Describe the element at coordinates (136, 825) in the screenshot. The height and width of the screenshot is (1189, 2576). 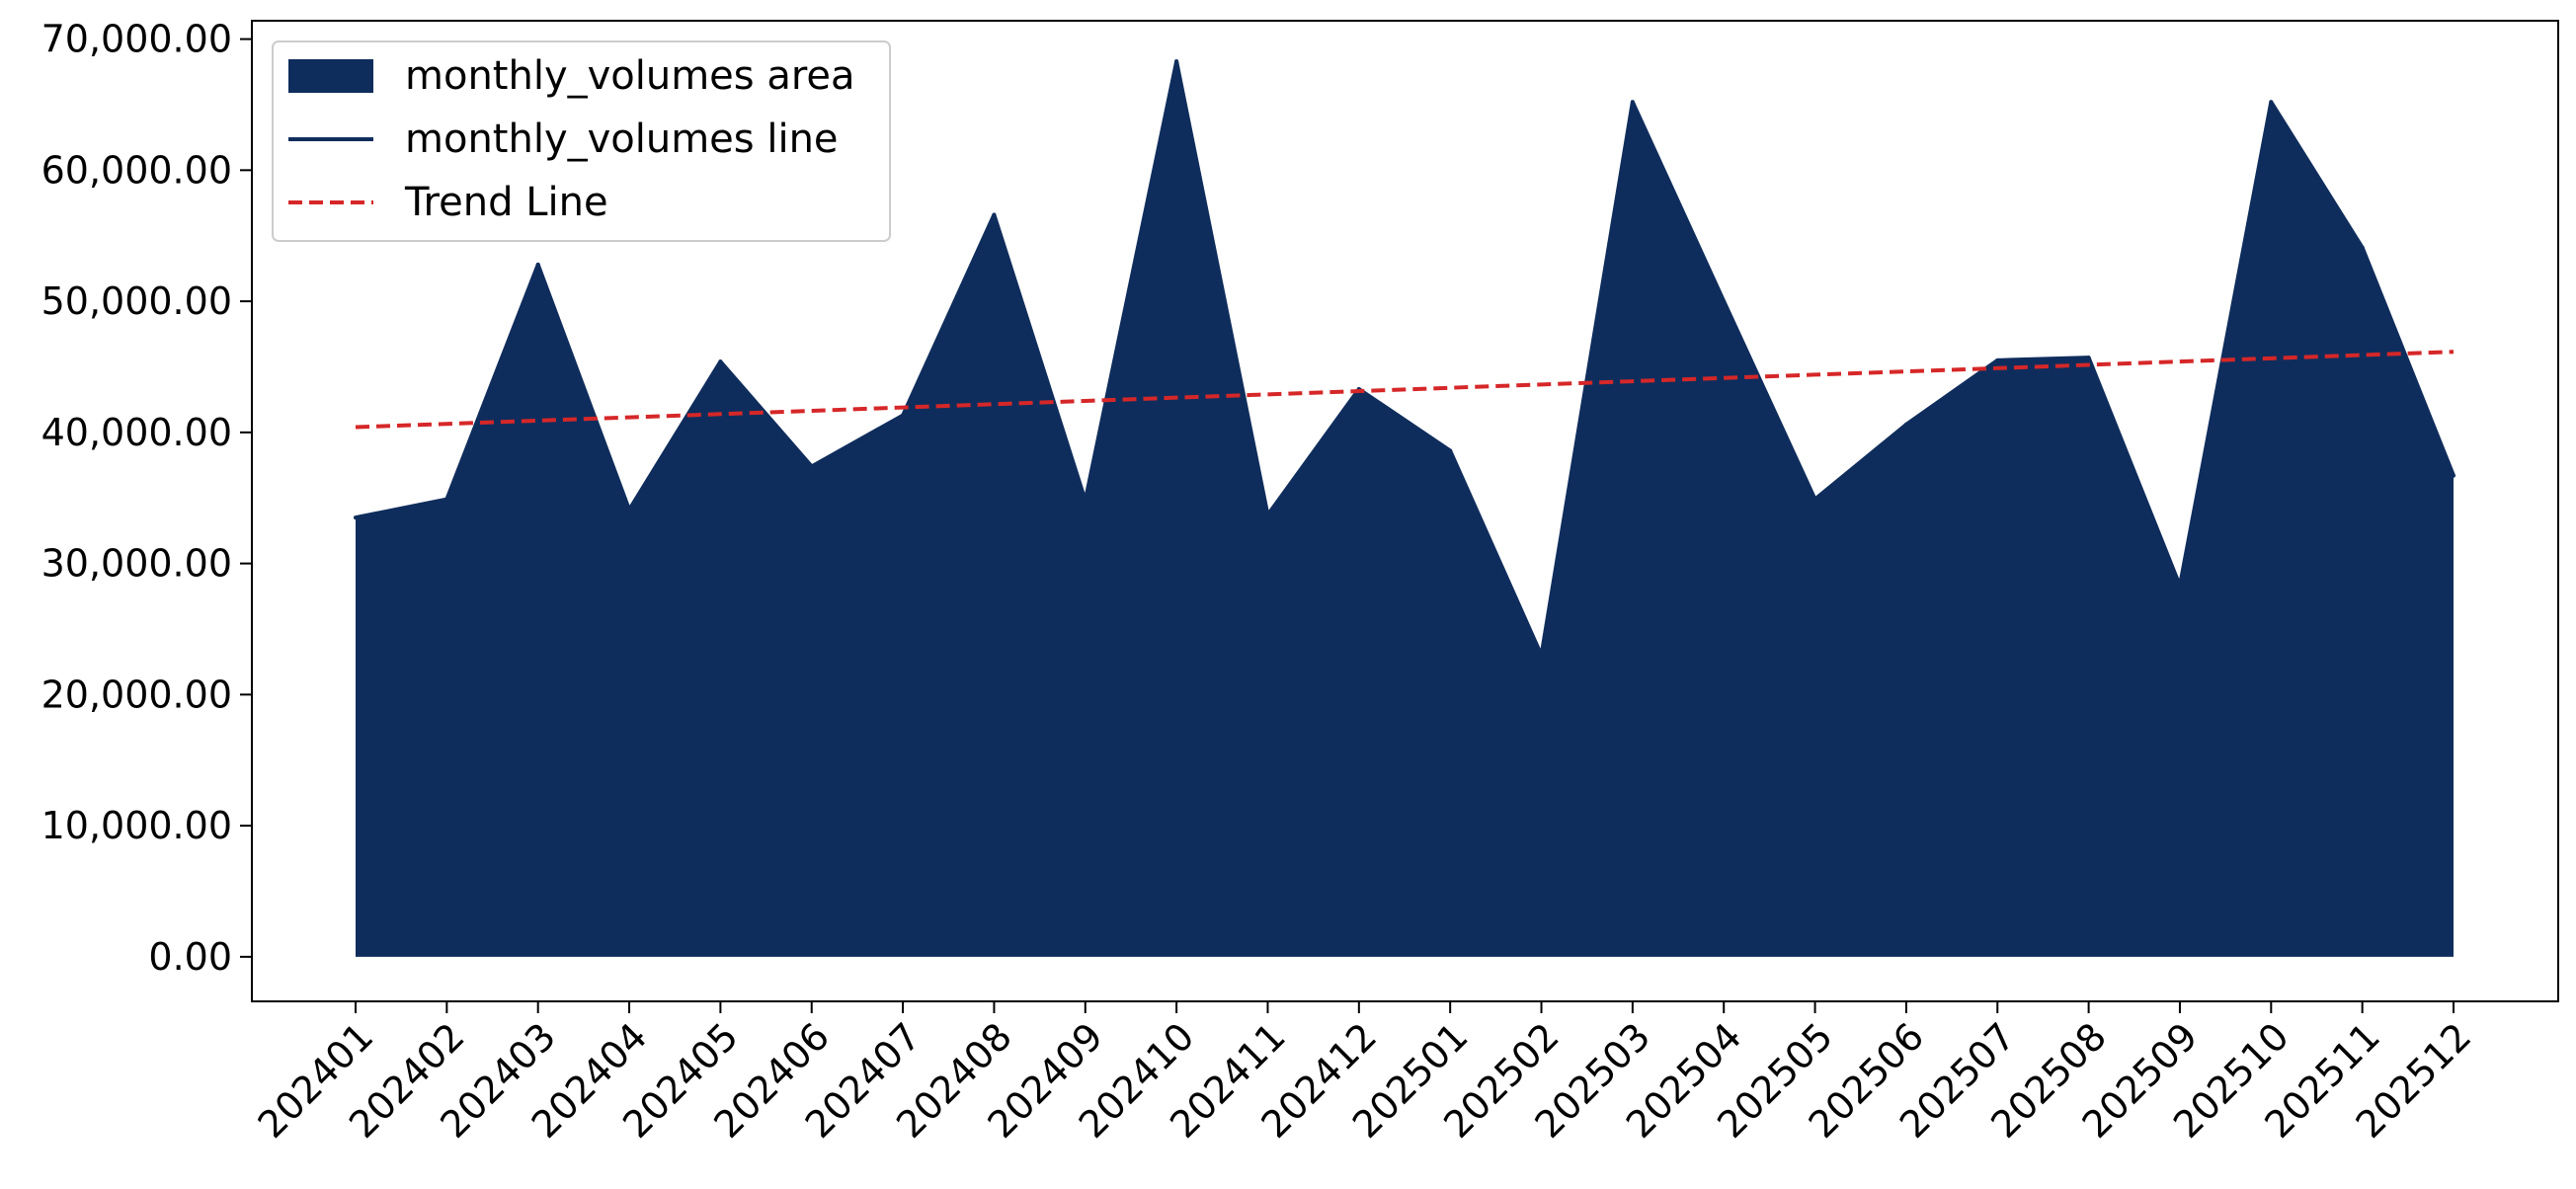
I see `y-tick-label: 10,000.00` at that location.